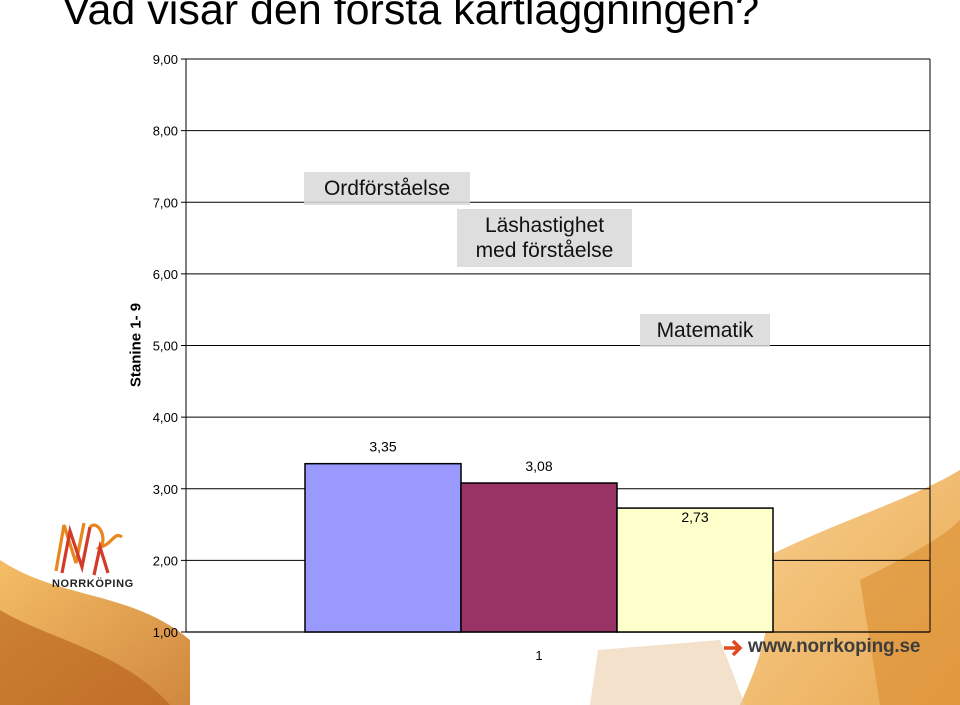 The width and height of the screenshot is (960, 705). Describe the element at coordinates (165, 489) in the screenshot. I see `y-tick-label: 3,00` at that location.